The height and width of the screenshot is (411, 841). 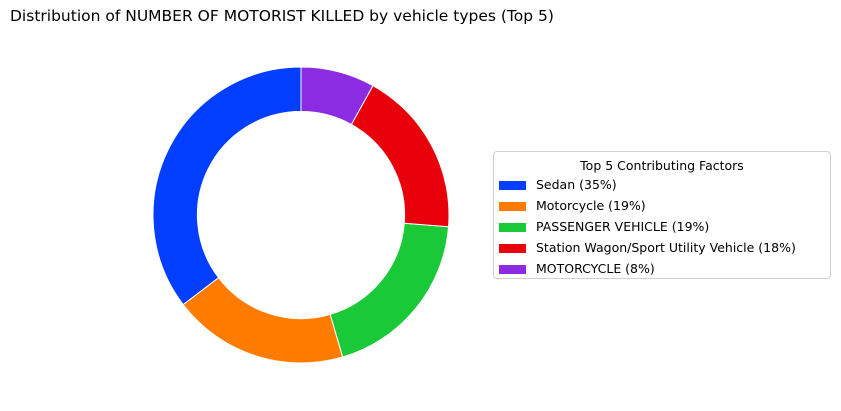 I want to click on legend-title: Top 5 Contributing Factors, so click(x=662, y=165).